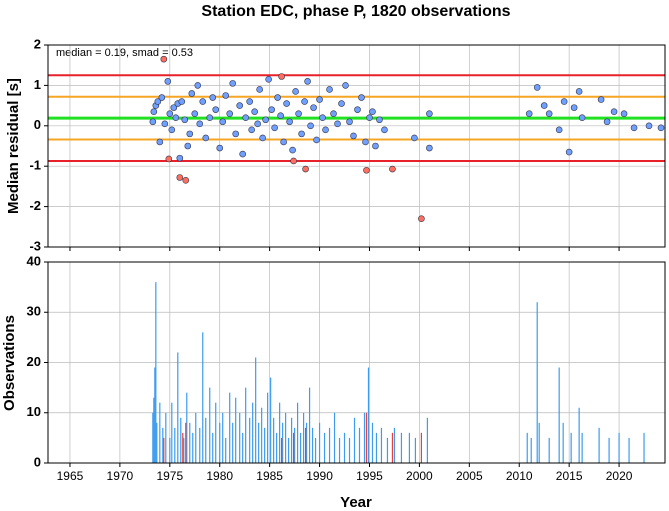 This screenshot has width=669, height=511. I want to click on y-tick-label: 20, so click(34, 361).